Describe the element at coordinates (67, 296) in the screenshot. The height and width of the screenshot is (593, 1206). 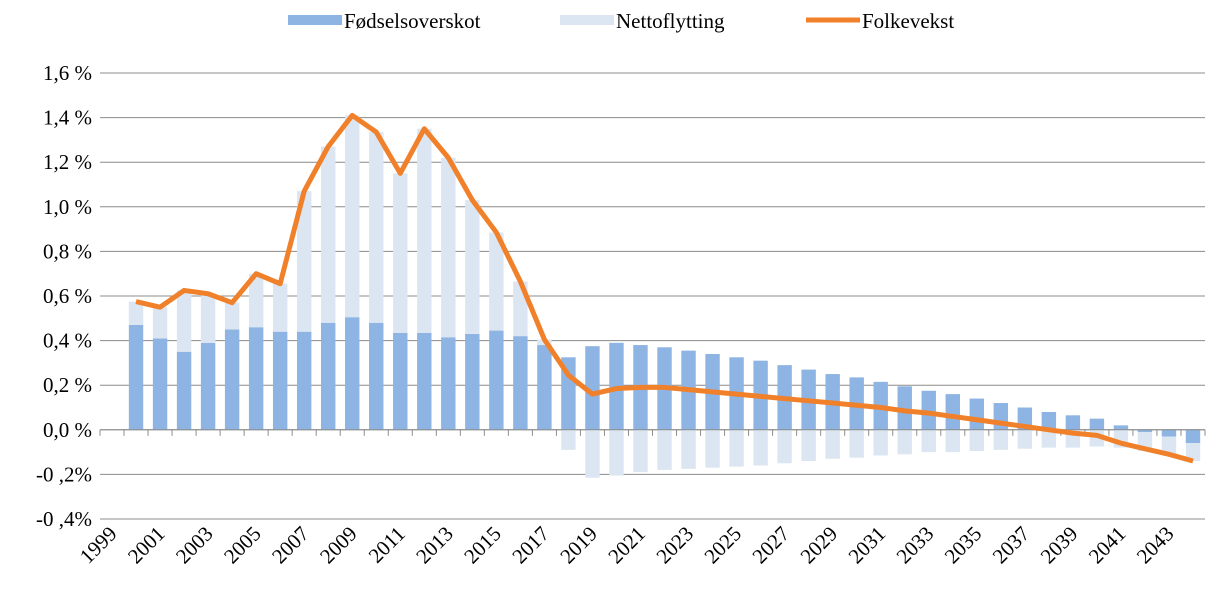
I see `y-tick-label: 0,6 %` at that location.